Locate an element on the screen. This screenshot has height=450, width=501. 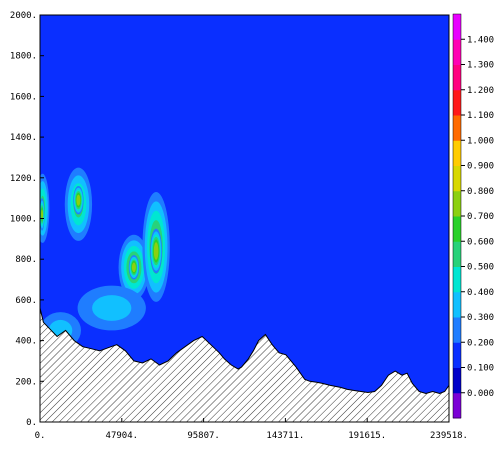
x-tick-label: 95807. is located at coordinates (203, 436).